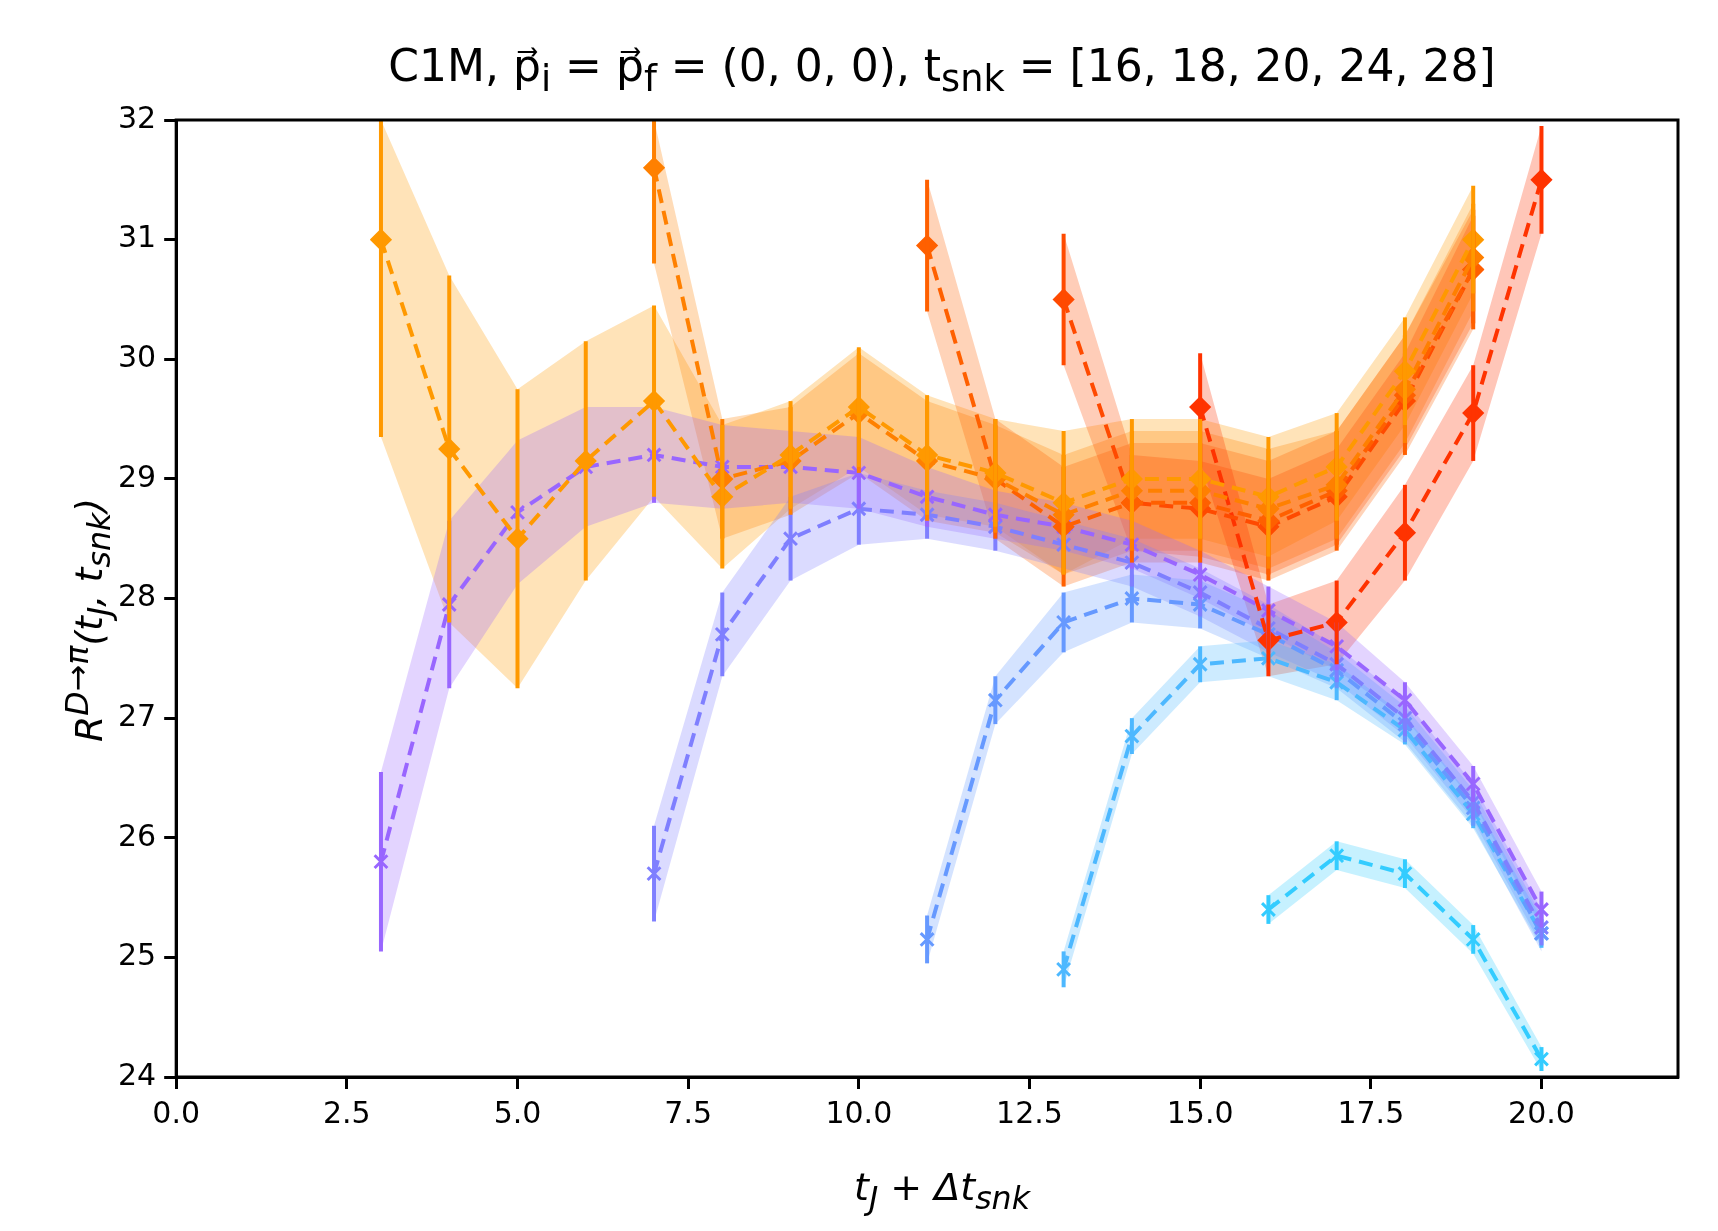 This screenshot has width=1718, height=1231. I want to click on x-tick-label: 12.5, so click(1029, 1112).